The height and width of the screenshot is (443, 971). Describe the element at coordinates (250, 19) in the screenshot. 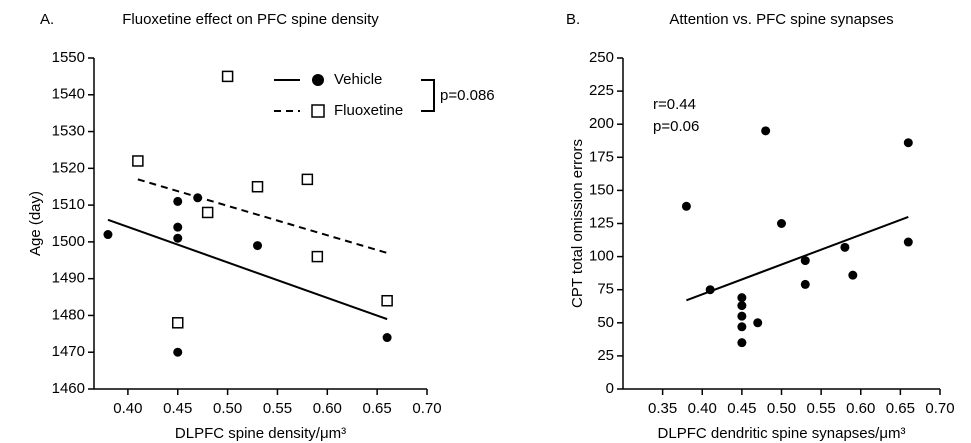

I see `chart-title: Fluoxetine effect on PFC spine density` at that location.